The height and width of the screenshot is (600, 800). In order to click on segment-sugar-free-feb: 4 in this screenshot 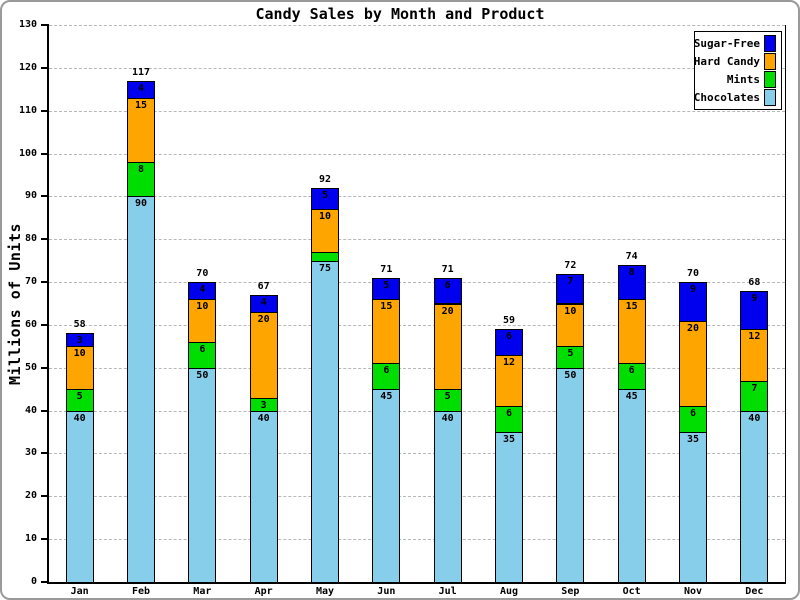, I will do `click(141, 89)`.